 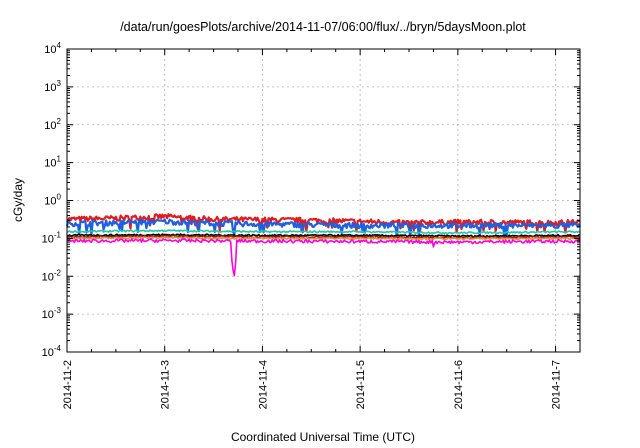 I want to click on y-tick-label: 10⁻², so click(x=52, y=275).